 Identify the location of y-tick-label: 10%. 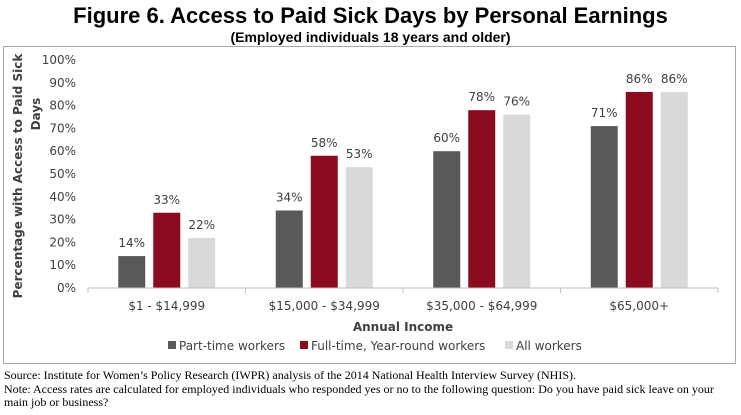
(62, 265).